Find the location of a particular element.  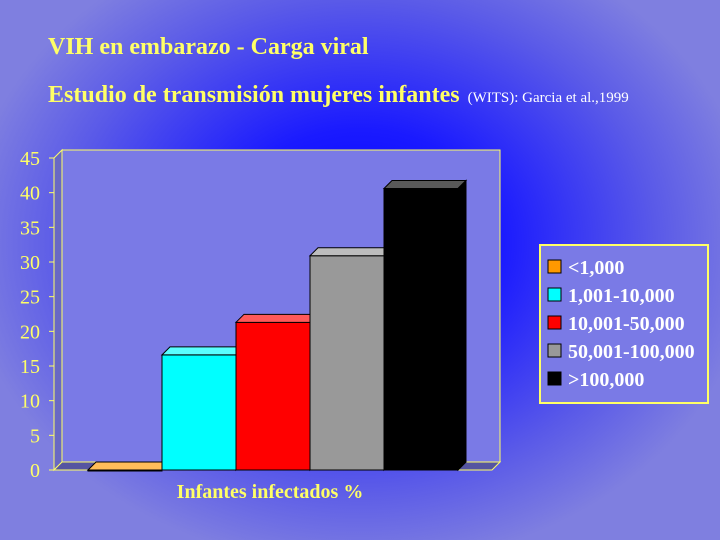

y-tick-label: 15 is located at coordinates (30, 367).